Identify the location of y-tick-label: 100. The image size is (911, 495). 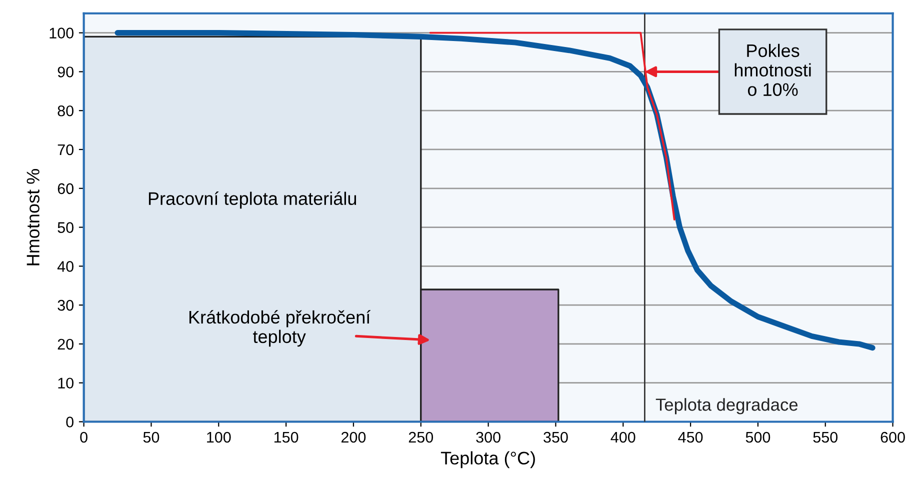
(62, 33).